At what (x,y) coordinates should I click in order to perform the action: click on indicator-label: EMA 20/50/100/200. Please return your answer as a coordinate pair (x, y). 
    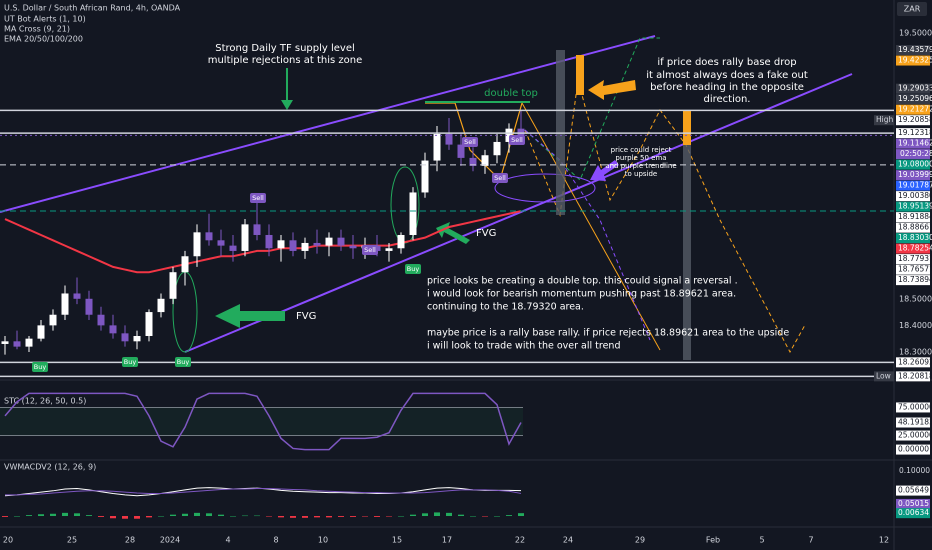
    Looking at the image, I should click on (43, 39).